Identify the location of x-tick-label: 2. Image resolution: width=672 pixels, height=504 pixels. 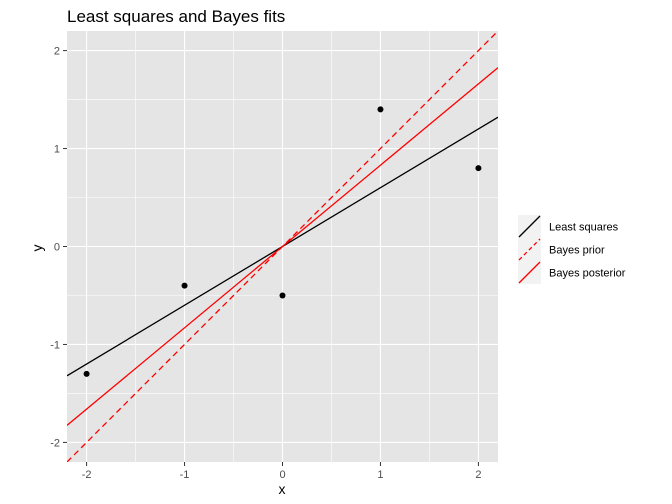
(478, 475).